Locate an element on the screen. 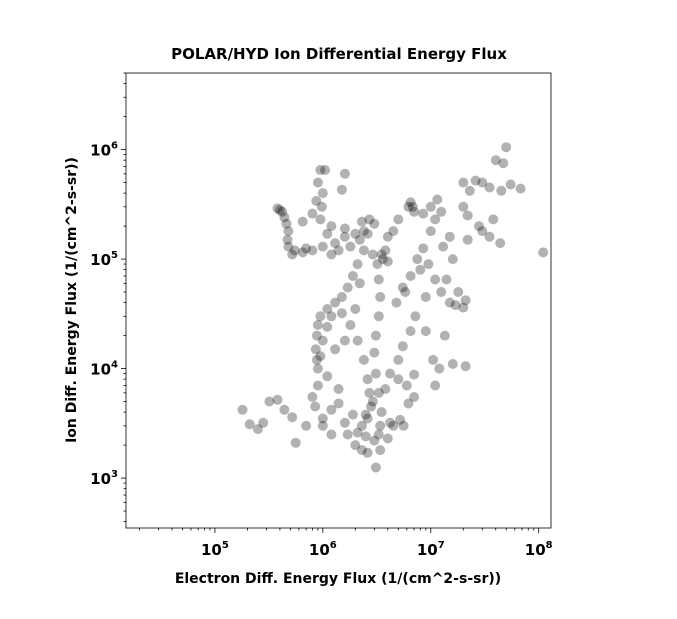 The image size is (677, 619). y-tick-label: 104 is located at coordinates (104, 369).